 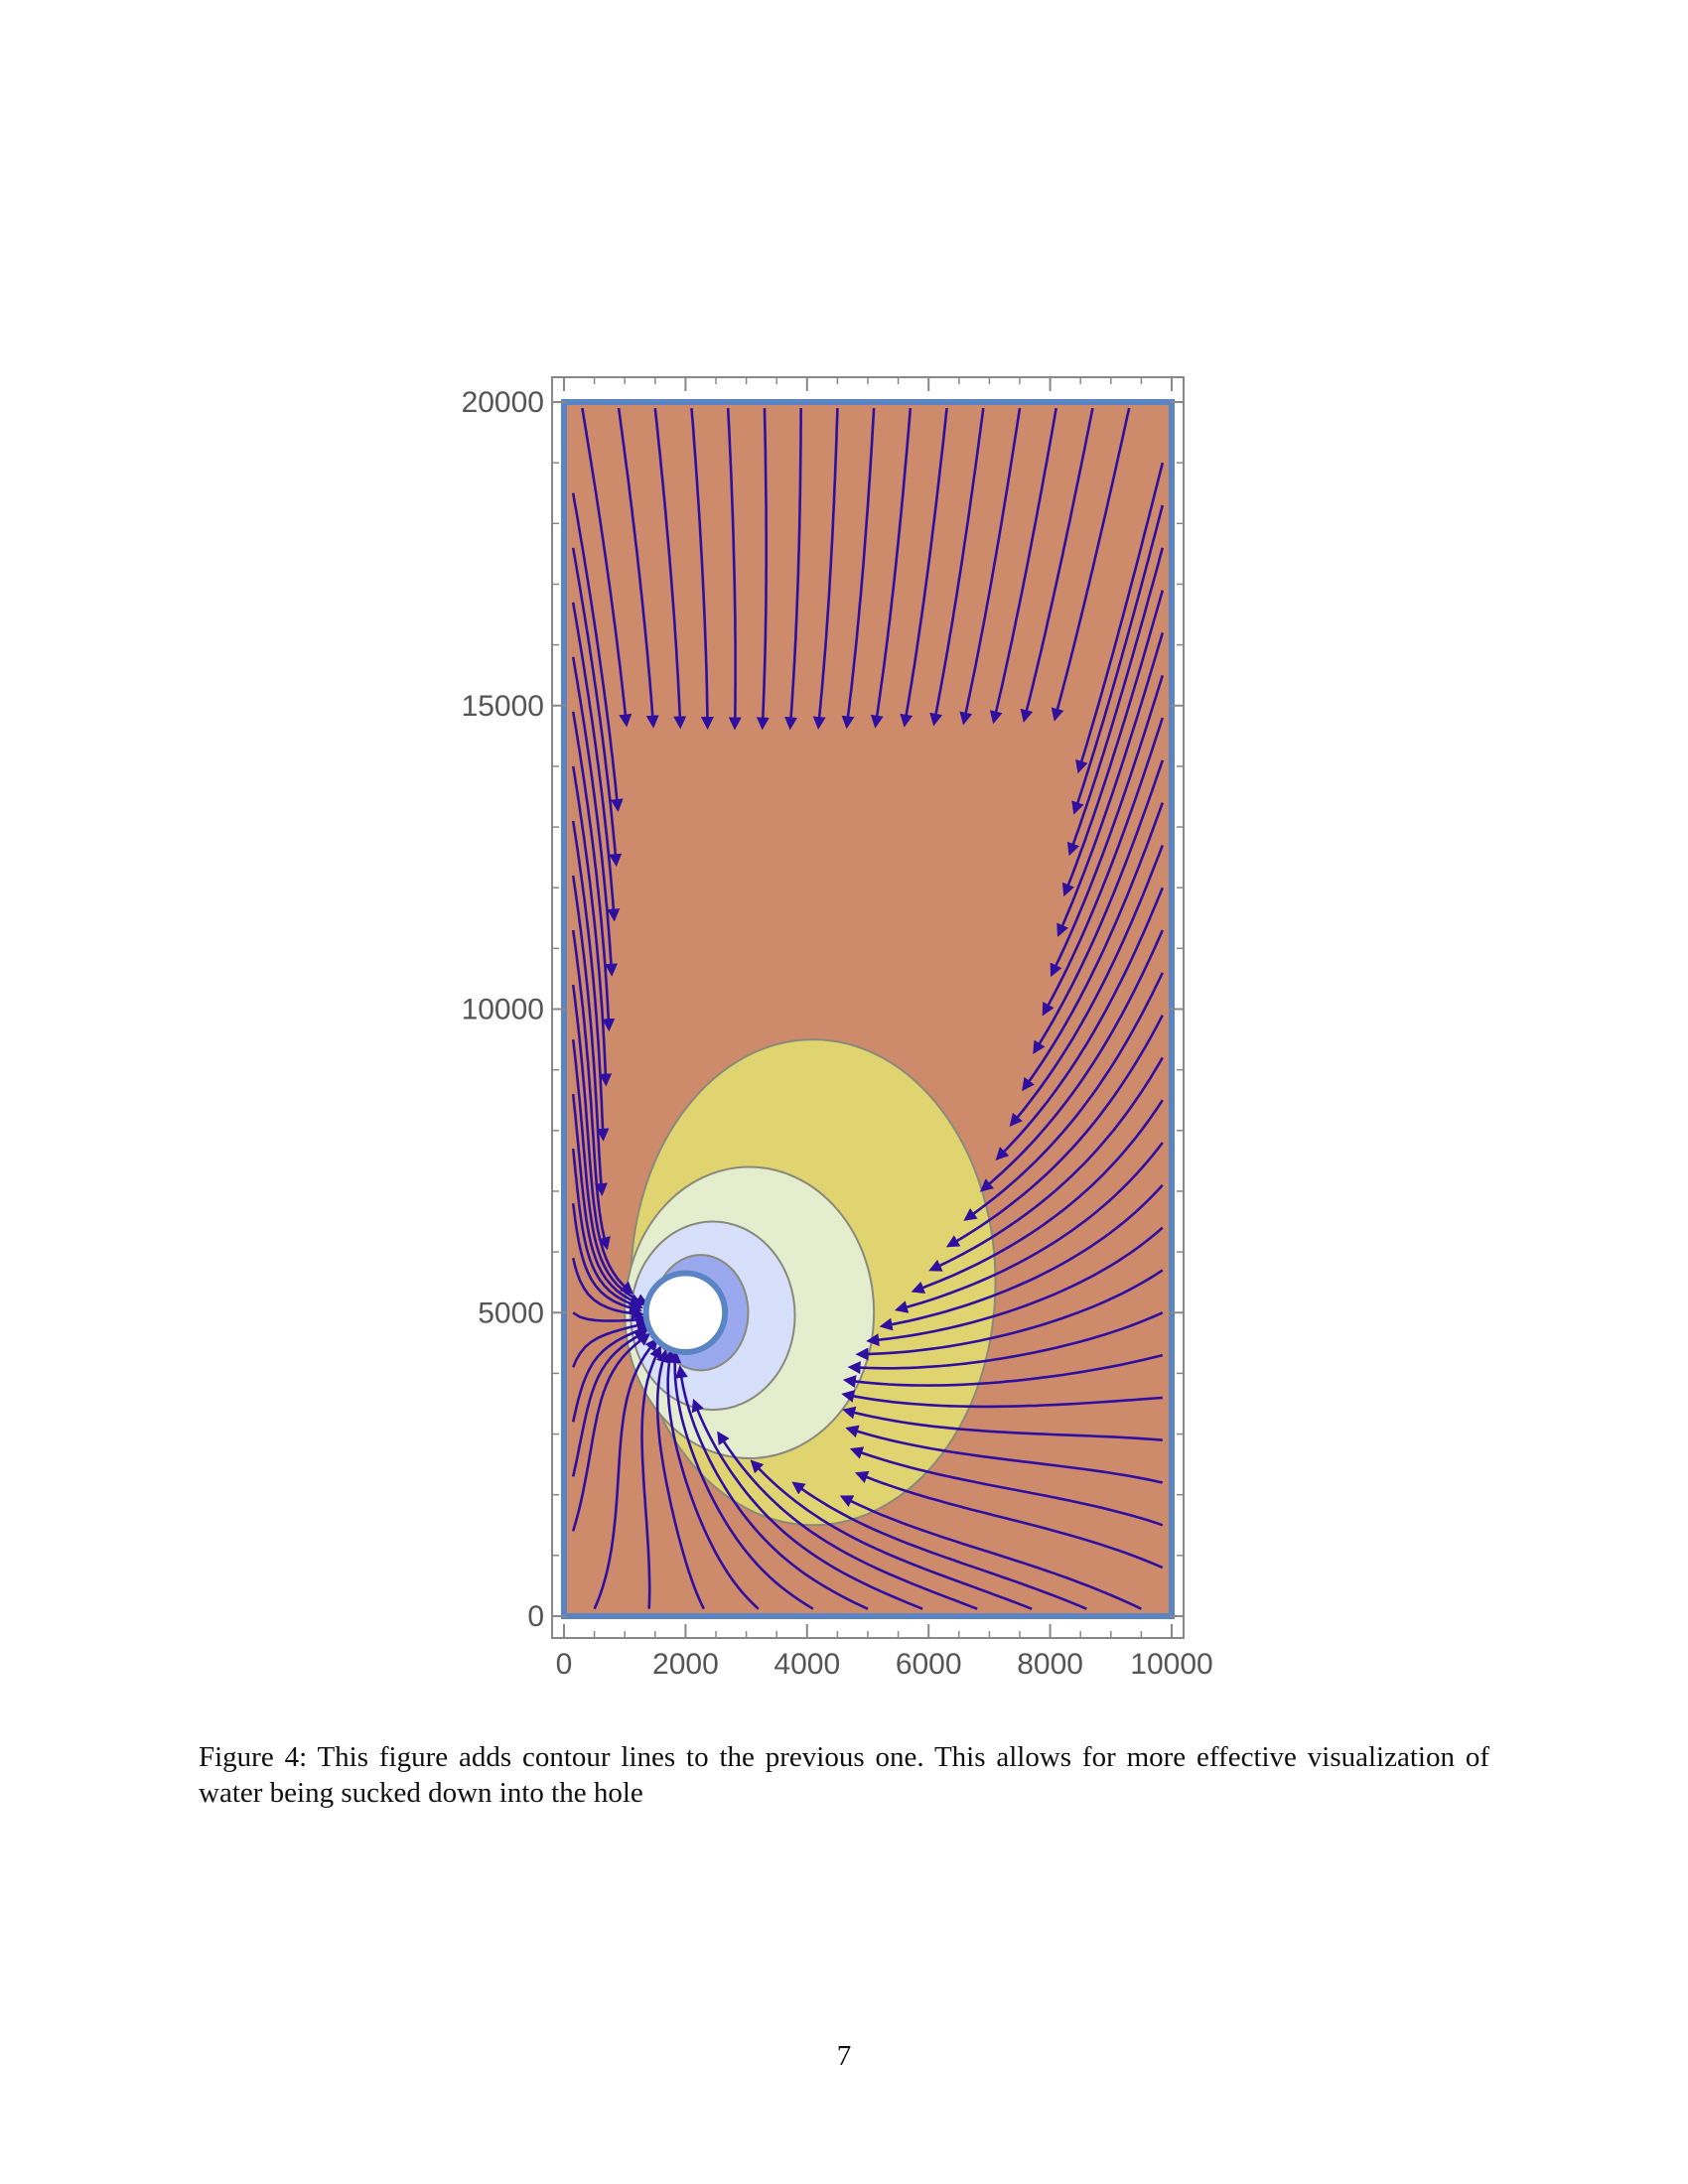 I want to click on x-tick-label: 6000, so click(x=929, y=1664).